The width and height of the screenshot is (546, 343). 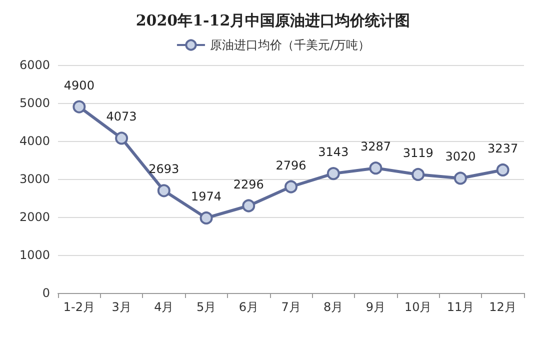 What do you see at coordinates (503, 148) in the screenshot?
I see `data-label: 3237` at bounding box center [503, 148].